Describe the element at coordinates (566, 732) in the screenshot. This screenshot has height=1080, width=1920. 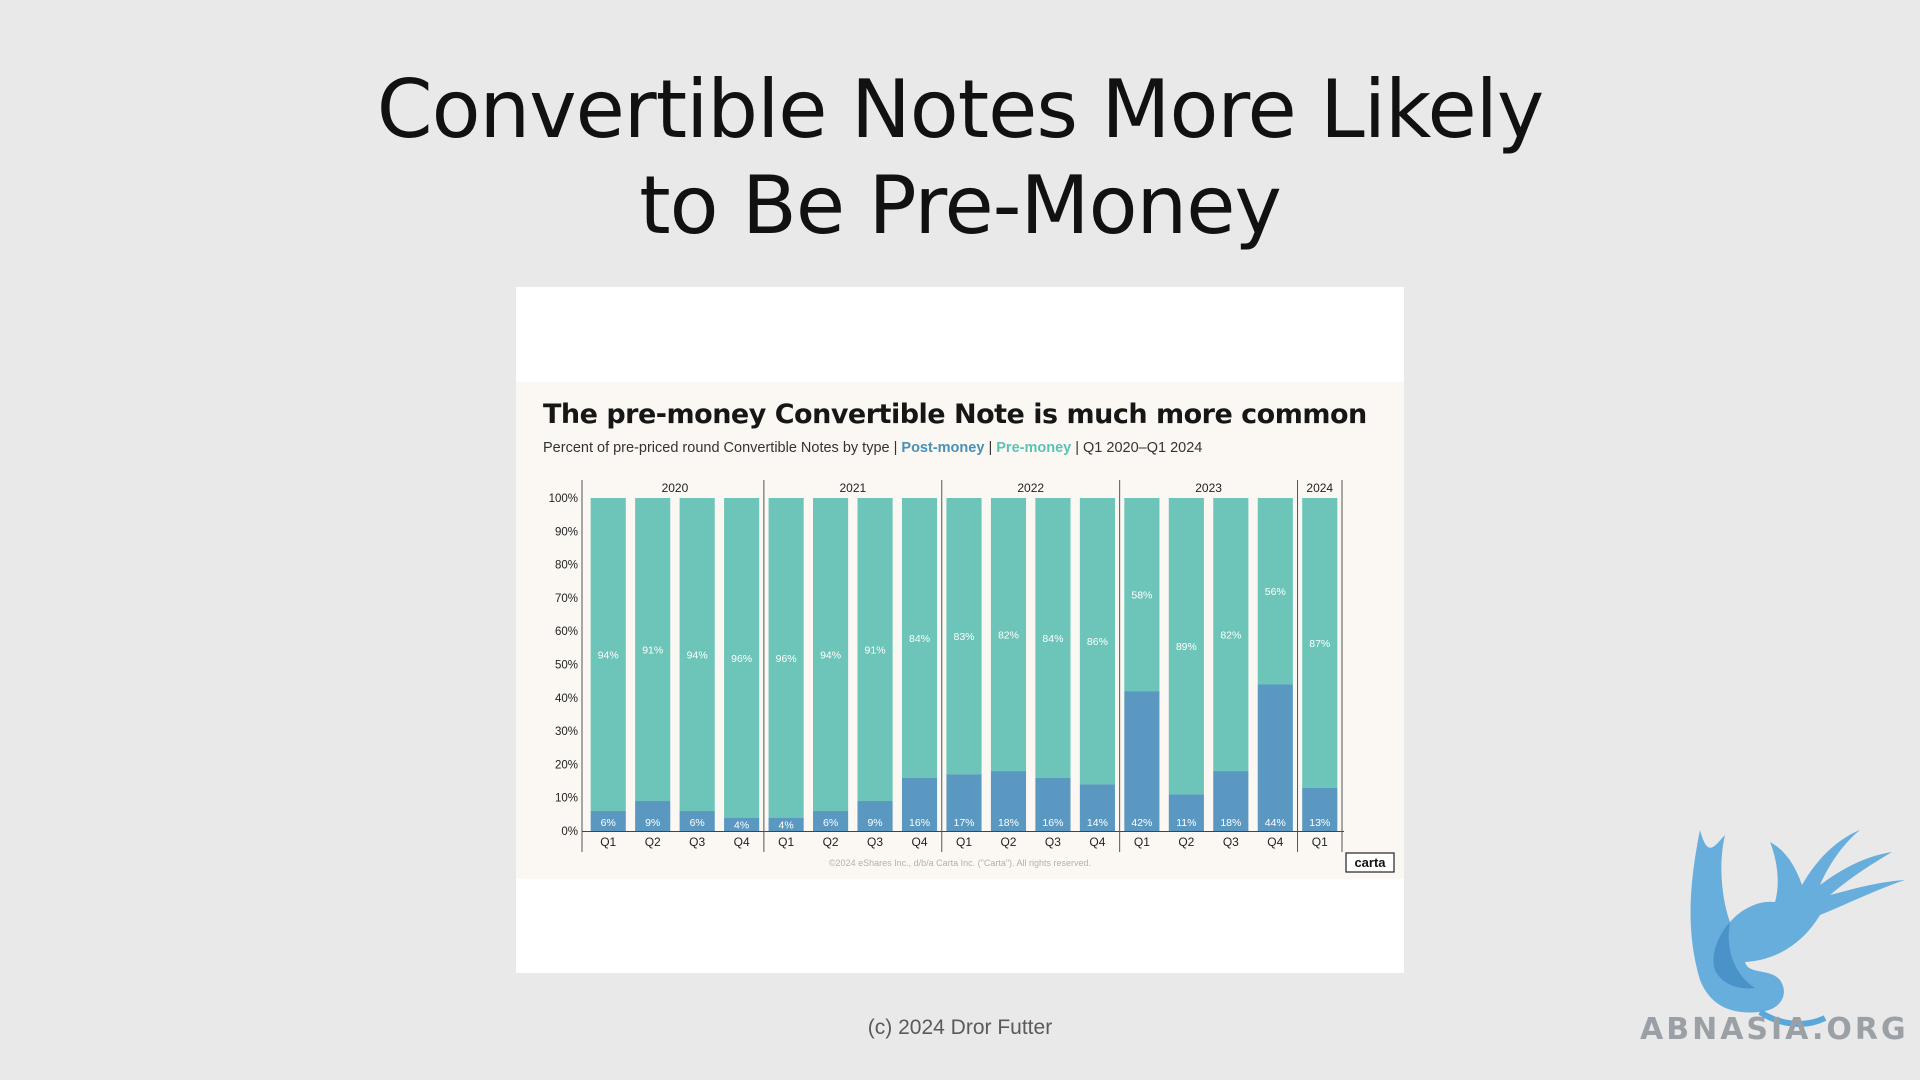
I see `y-tick-label: 30%` at that location.